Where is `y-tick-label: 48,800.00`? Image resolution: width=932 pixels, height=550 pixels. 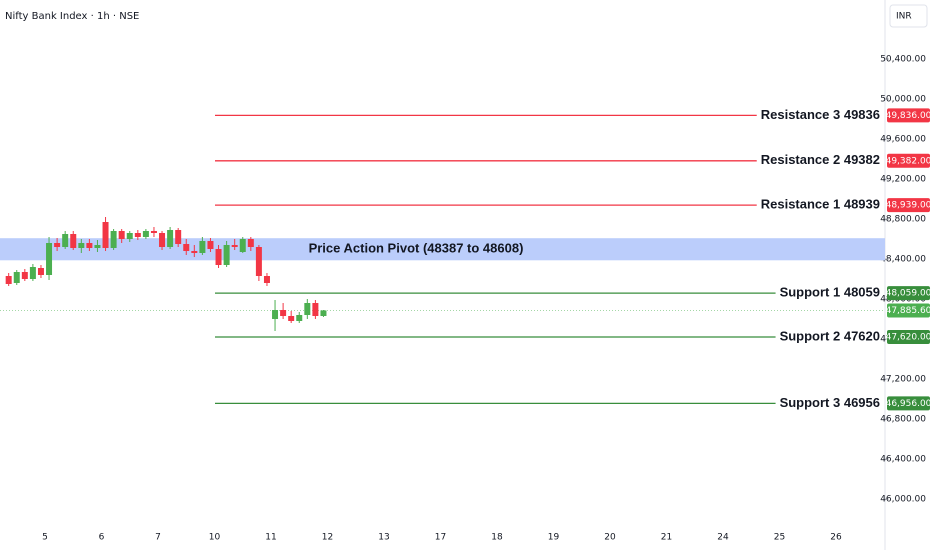
y-tick-label: 48,800.00 is located at coordinates (903, 220).